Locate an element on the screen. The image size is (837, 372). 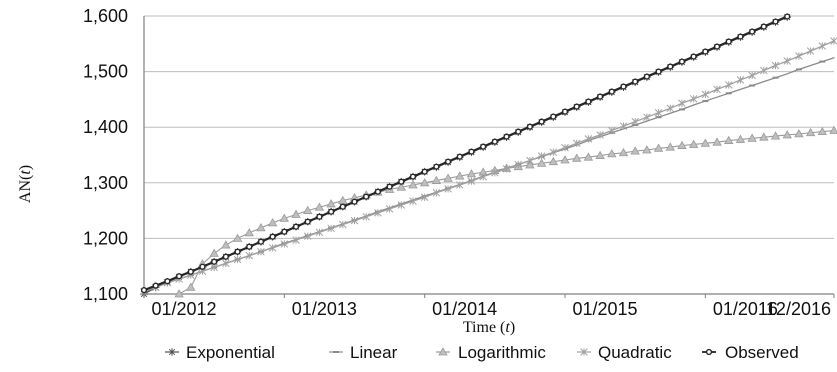
x-tick-label: 12/2016 is located at coordinates (798, 309).